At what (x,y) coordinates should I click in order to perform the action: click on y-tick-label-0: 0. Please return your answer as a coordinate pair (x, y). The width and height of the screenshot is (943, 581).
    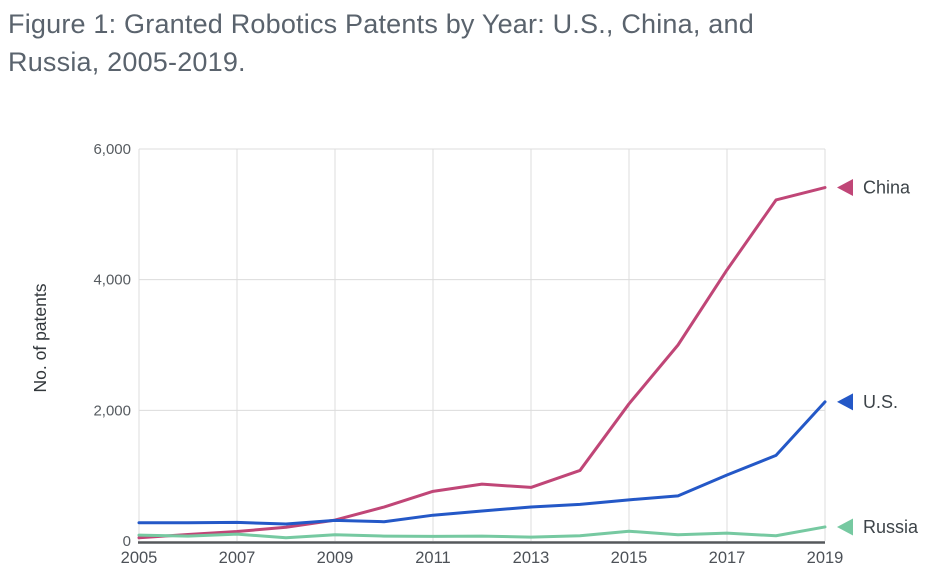
    Looking at the image, I should click on (127, 541).